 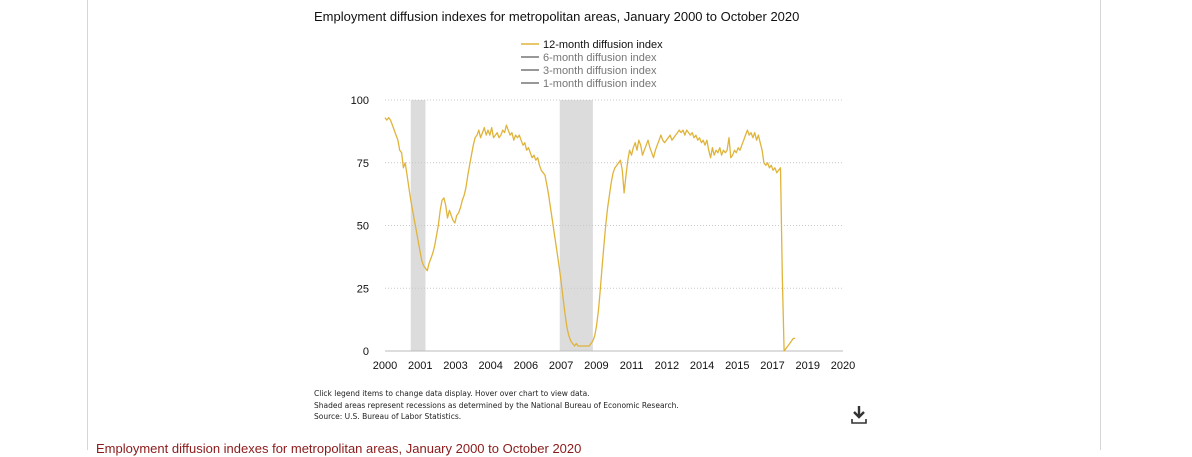 I want to click on x-tick-label: 2020, so click(x=843, y=366).